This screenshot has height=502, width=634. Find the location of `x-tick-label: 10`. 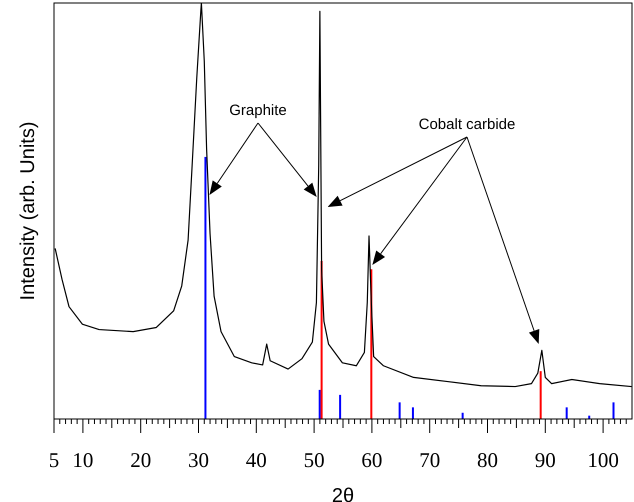

x-tick-label: 10 is located at coordinates (83, 460).